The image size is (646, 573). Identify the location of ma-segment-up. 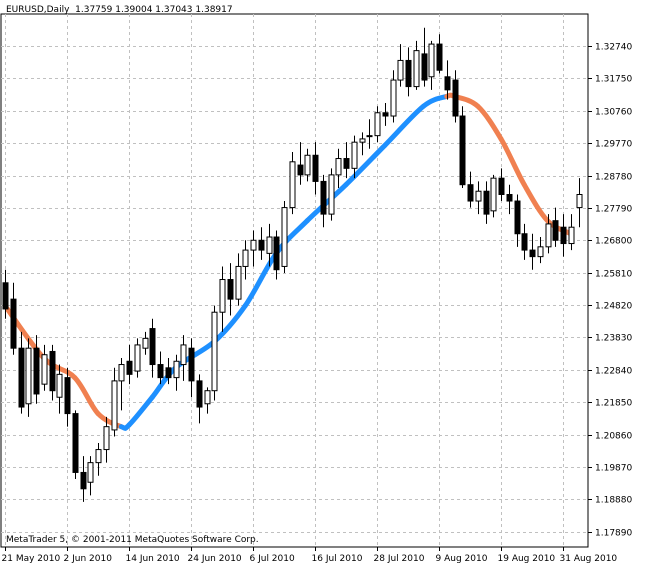
(163, 382).